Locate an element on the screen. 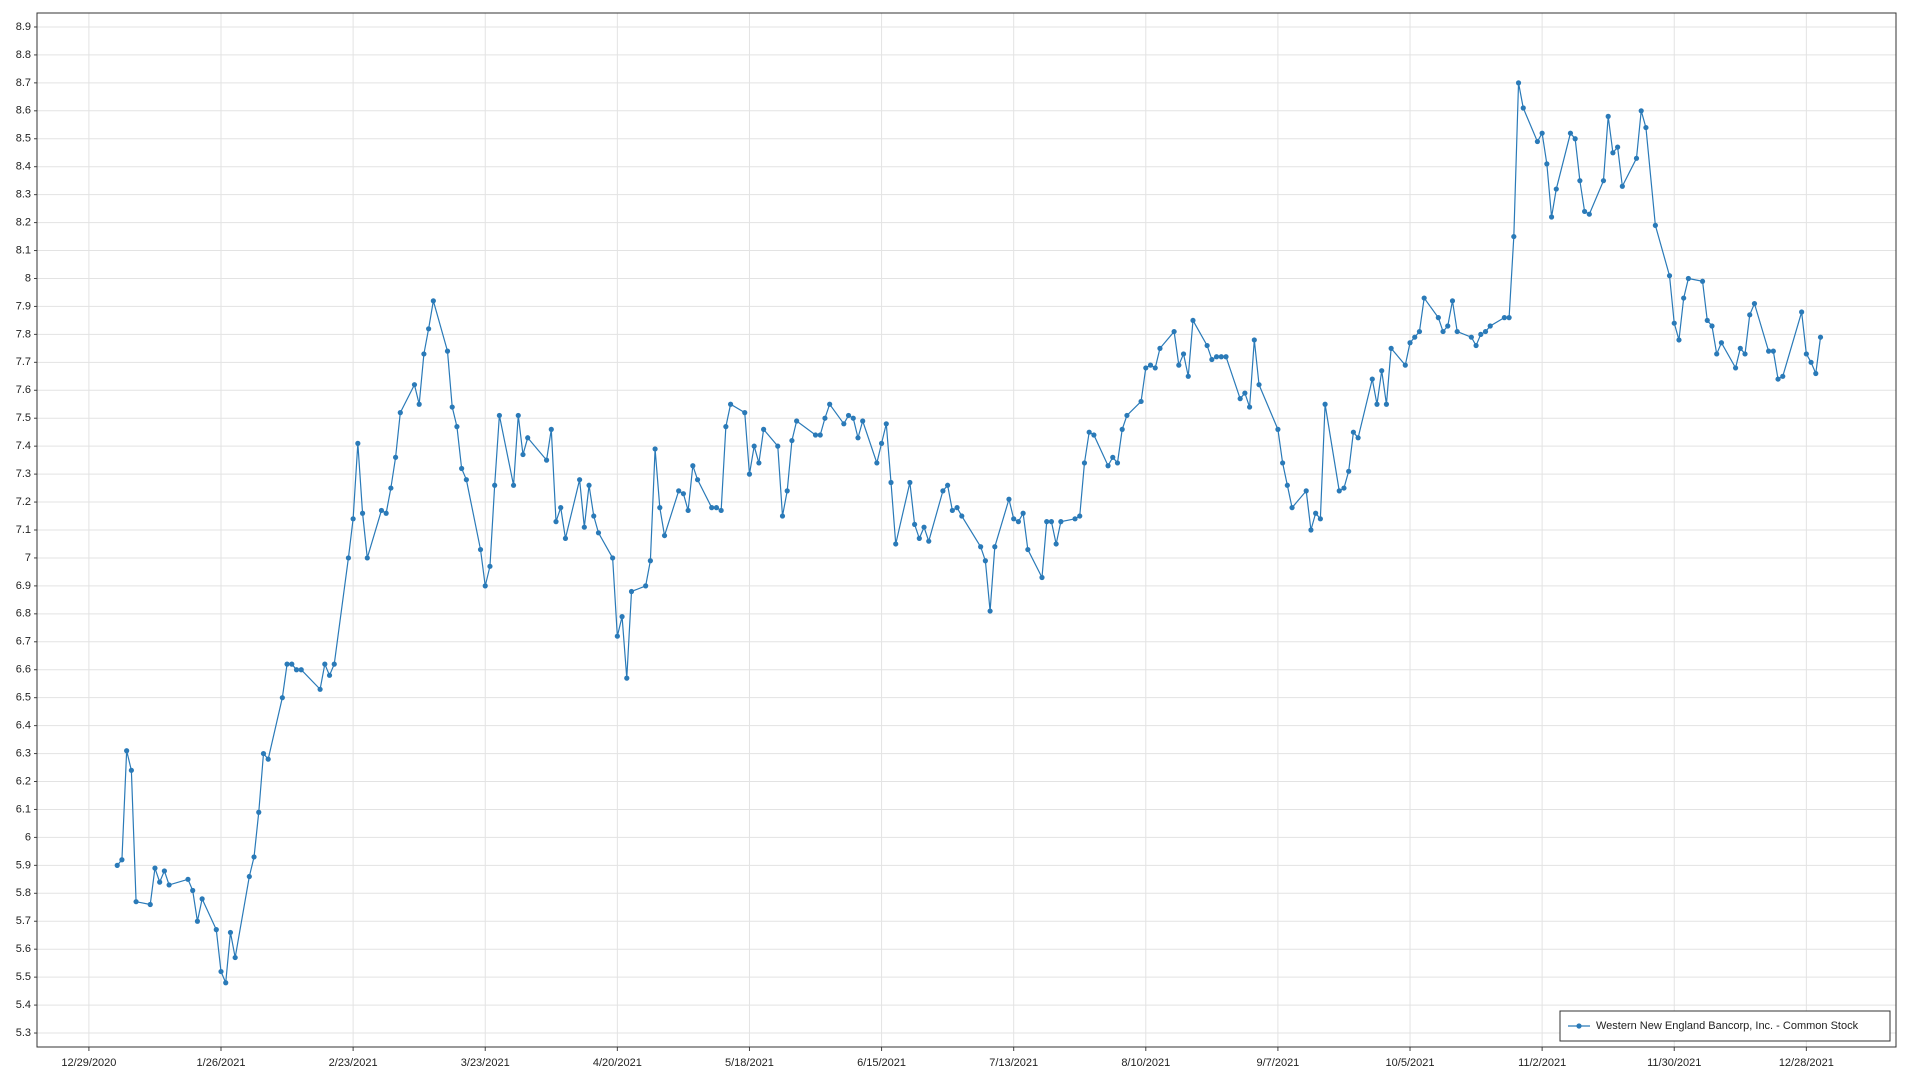 The width and height of the screenshot is (1920, 1085). y-tick-label: 7.9 is located at coordinates (23, 306).